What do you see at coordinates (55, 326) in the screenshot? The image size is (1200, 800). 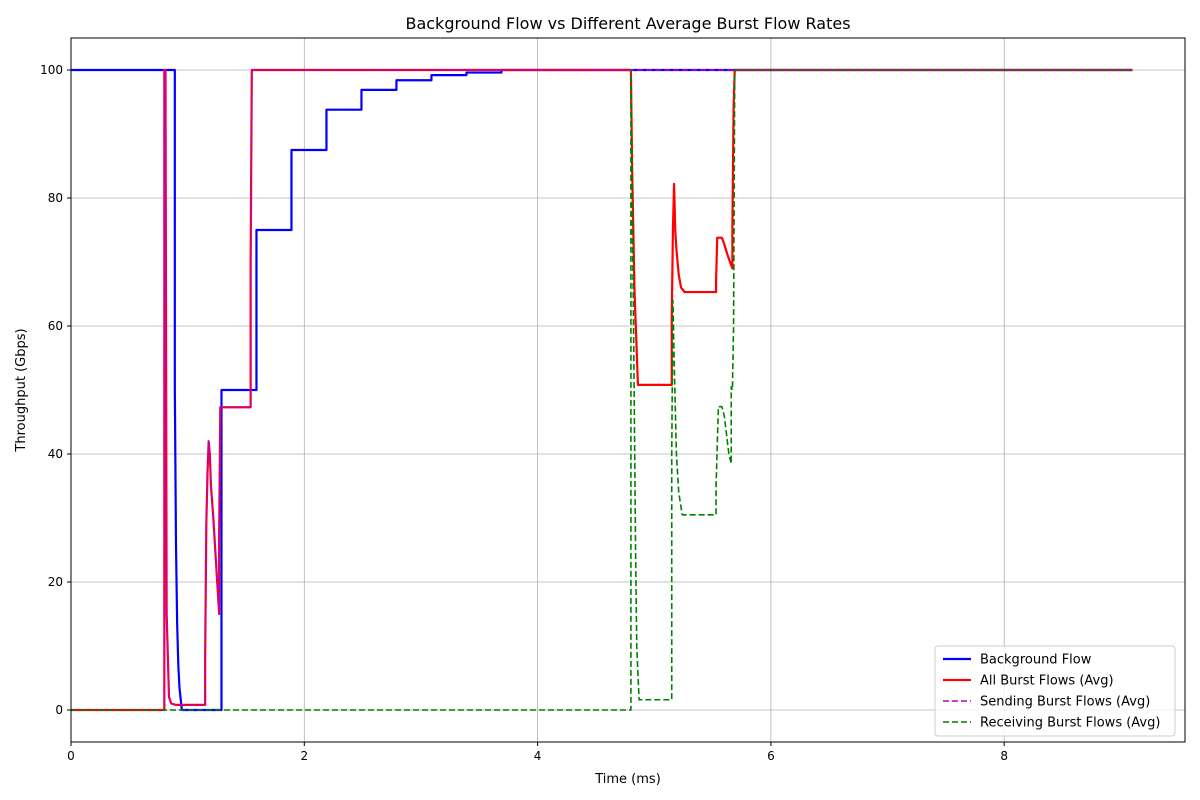 I see `y-tick-label: 60` at bounding box center [55, 326].